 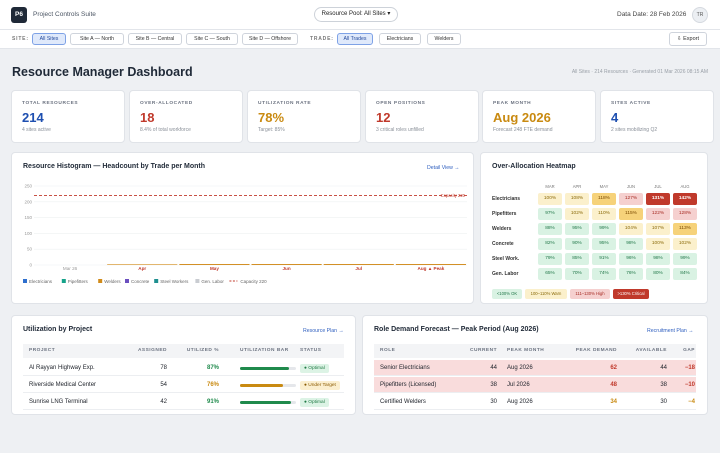 What do you see at coordinates (270, 39) in the screenshot?
I see `site-chip-d: Site D — Offshore` at bounding box center [270, 39].